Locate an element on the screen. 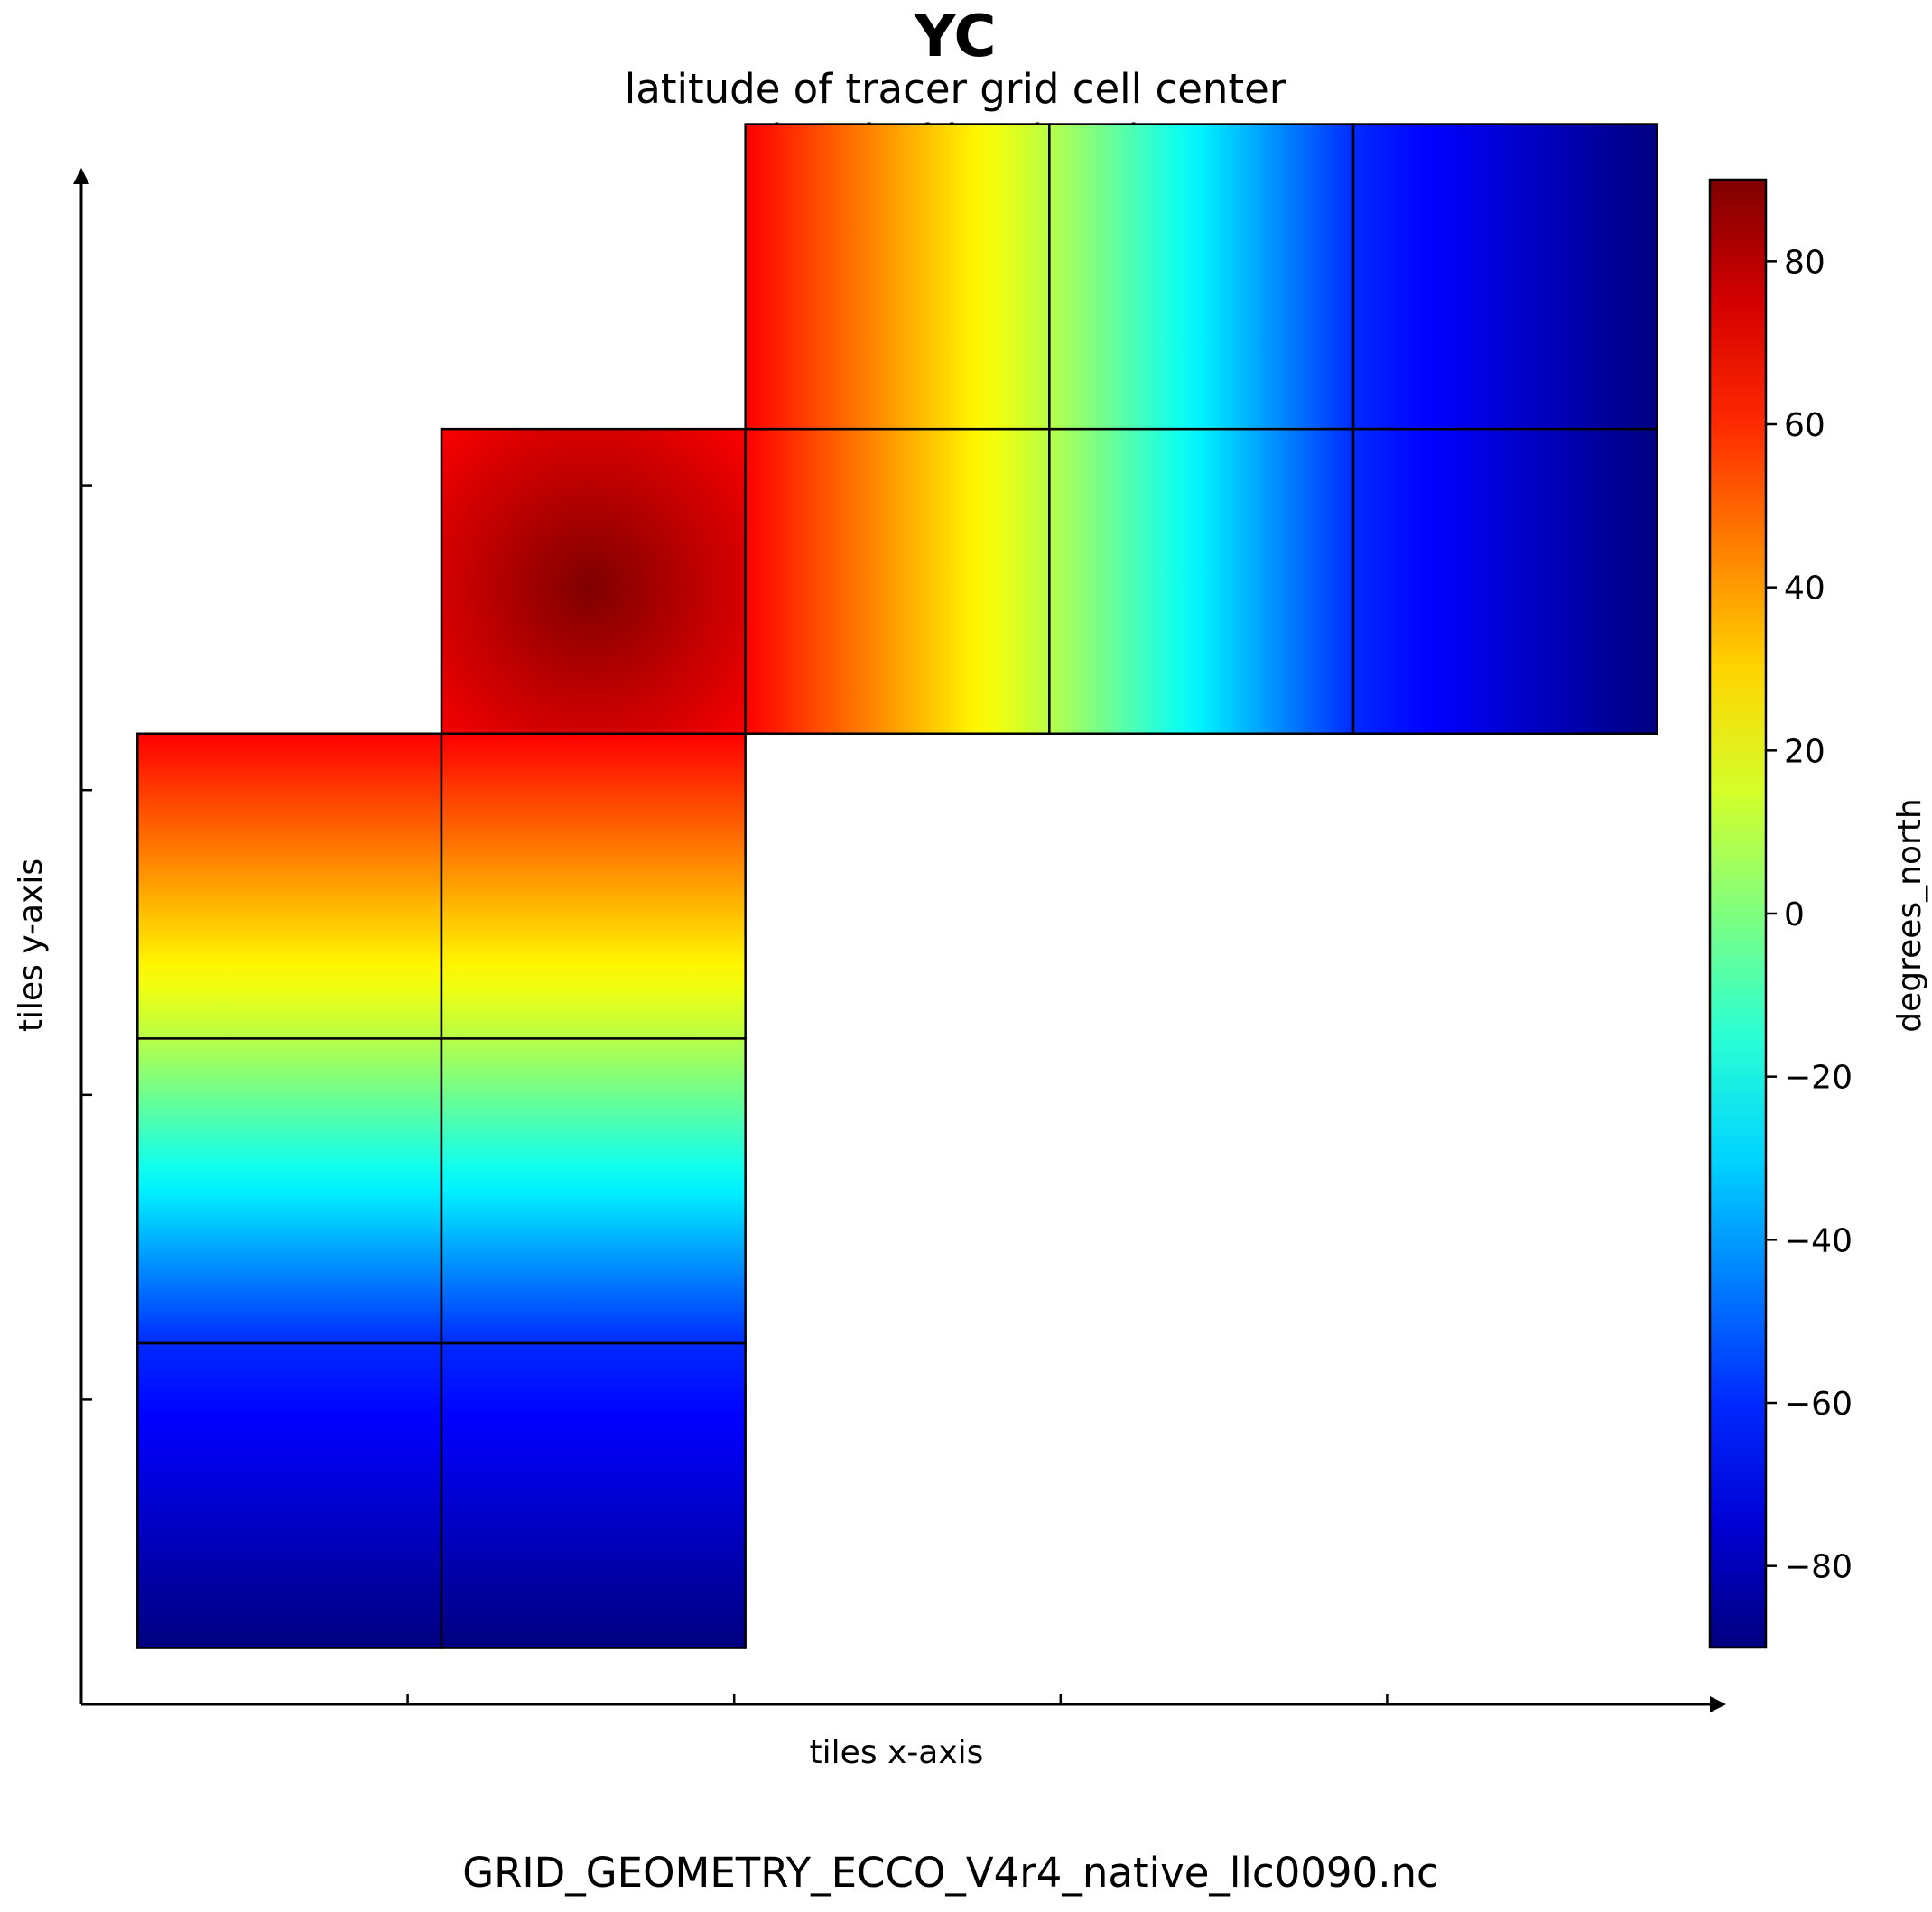 Image resolution: width=1932 pixels, height=1912 pixels. colorbar-tick-label: 20 is located at coordinates (1804, 751).